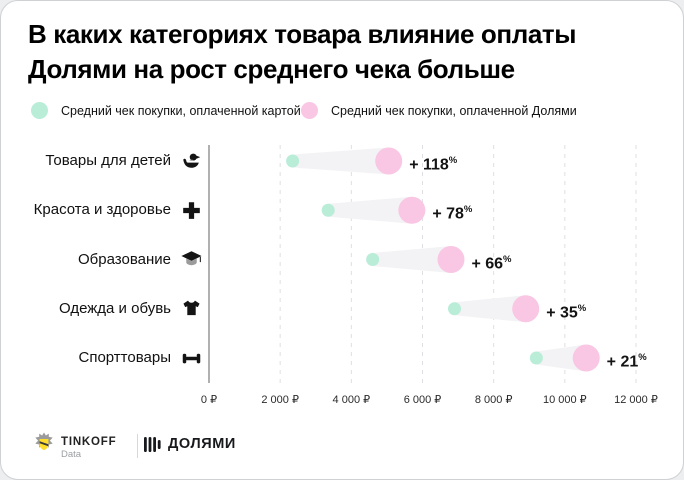  Describe the element at coordinates (280, 400) in the screenshot. I see `x-tick-label: 2 000 ₽` at that location.